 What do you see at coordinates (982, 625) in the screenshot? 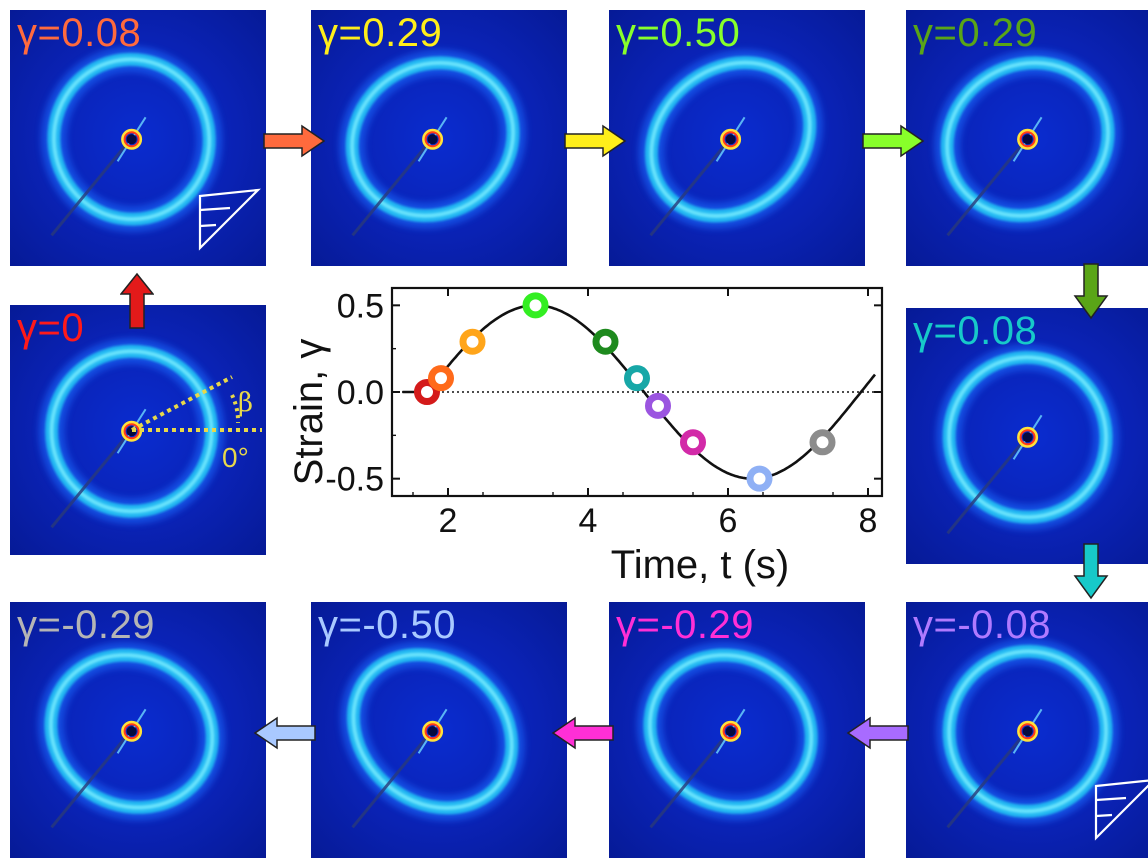
I see `panel-label: γ=-0.08` at bounding box center [982, 625].